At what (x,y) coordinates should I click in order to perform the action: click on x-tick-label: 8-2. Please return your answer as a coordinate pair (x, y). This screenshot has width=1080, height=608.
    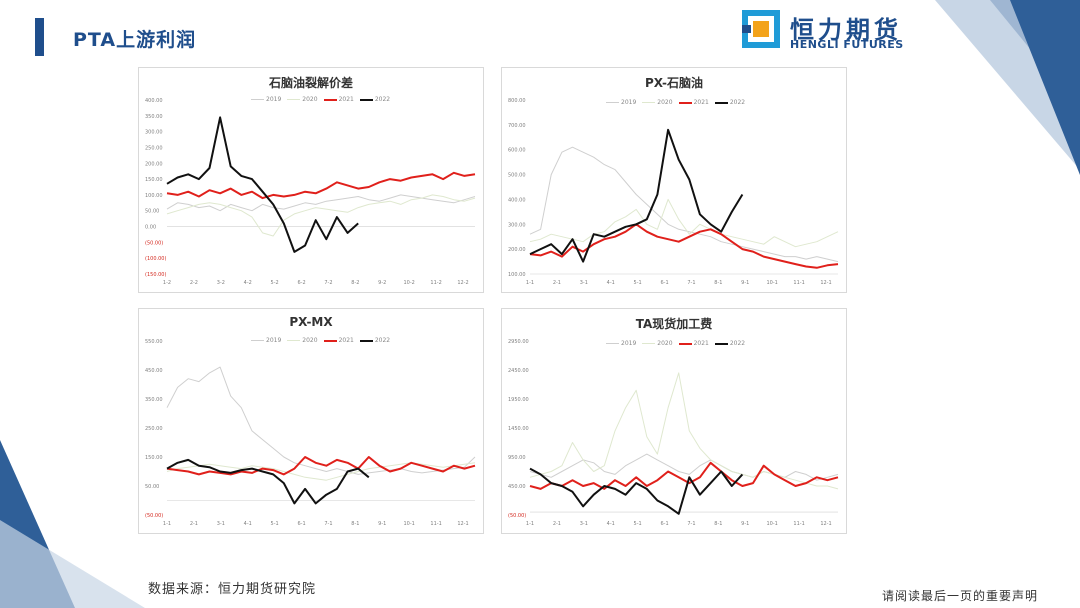
    Looking at the image, I should click on (355, 283).